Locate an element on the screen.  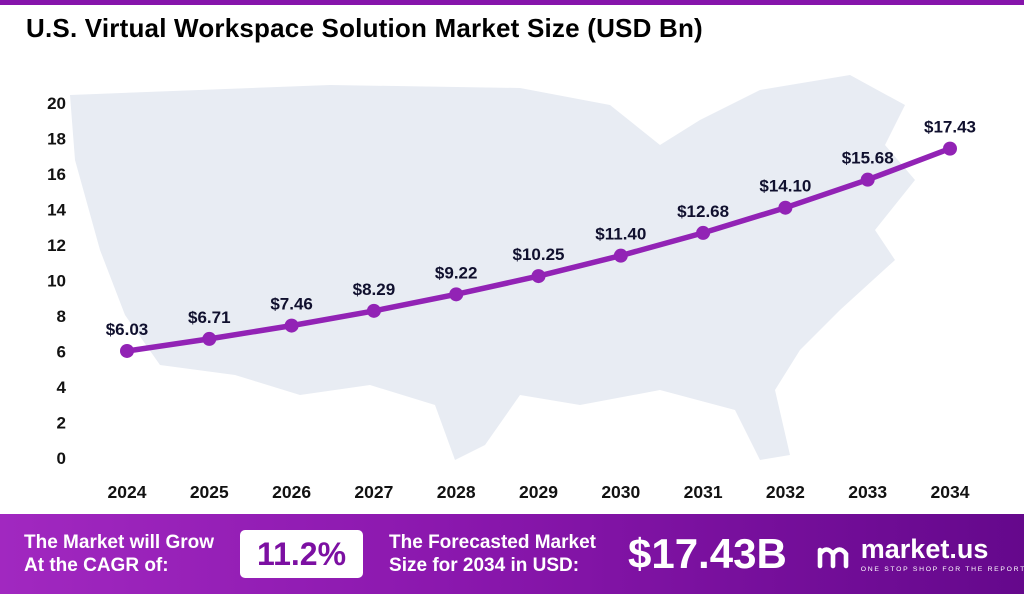
data-point-value: $8.29 is located at coordinates (374, 289).